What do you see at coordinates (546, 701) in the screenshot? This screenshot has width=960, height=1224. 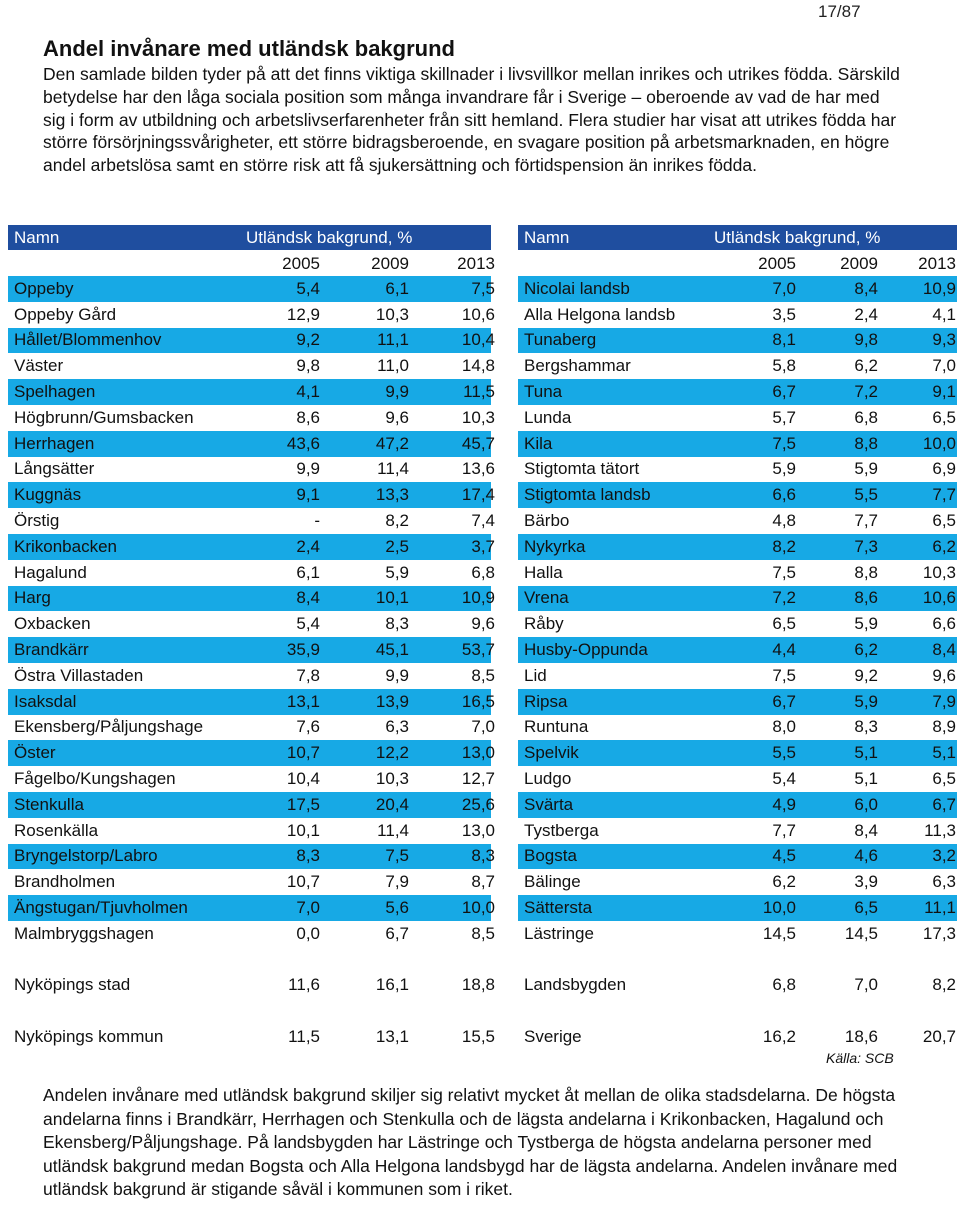 I see `district-name: Ripsa` at bounding box center [546, 701].